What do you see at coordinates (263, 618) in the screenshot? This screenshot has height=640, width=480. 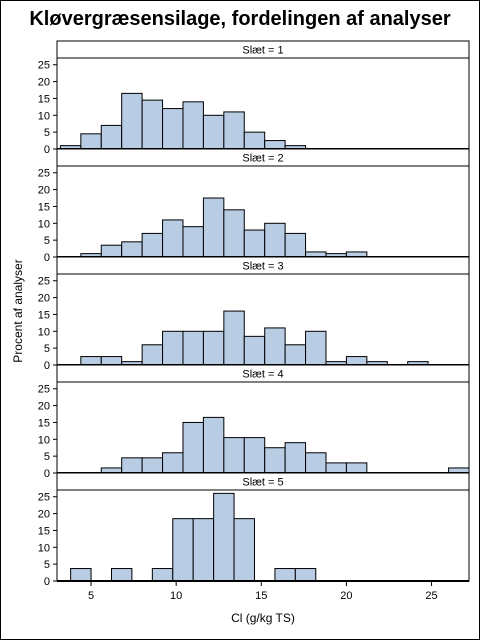 I see `x-axis-title: Cl (g/kg TS)` at bounding box center [263, 618].